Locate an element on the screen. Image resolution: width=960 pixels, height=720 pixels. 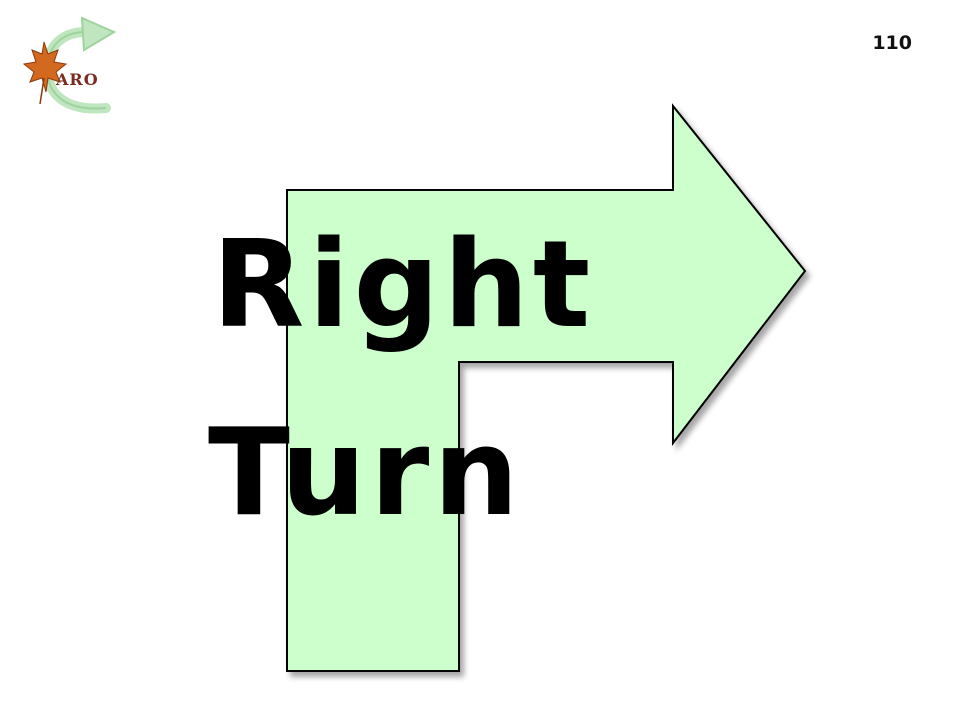
maple-leaf-cycle-arrow-icon is located at coordinates (69, 65).